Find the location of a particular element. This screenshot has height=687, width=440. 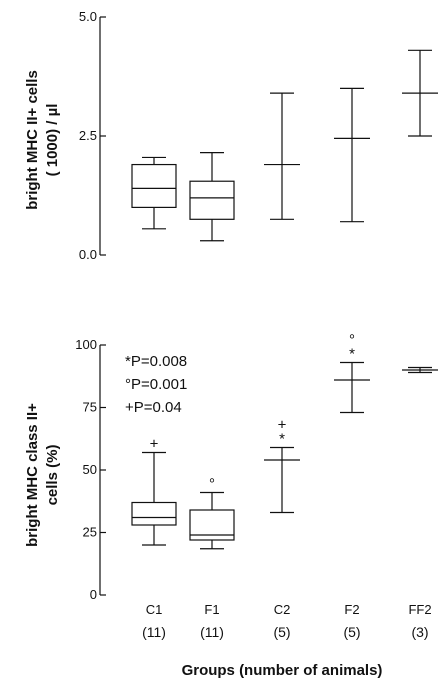

bottom-y-tick-label-3: 75 is located at coordinates (90, 407).